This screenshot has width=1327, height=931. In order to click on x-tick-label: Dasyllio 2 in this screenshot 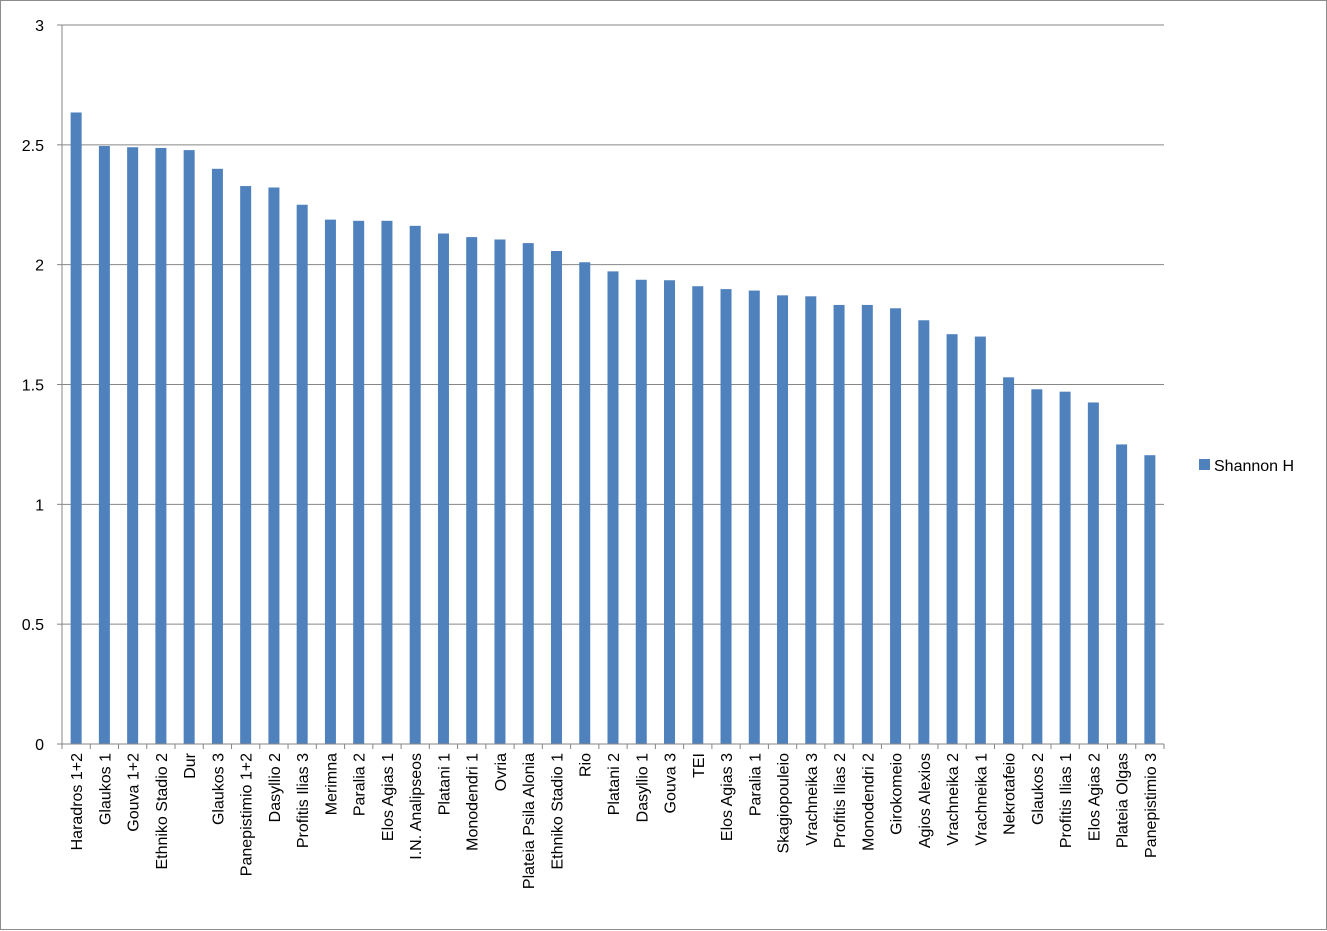, I will do `click(275, 787)`.